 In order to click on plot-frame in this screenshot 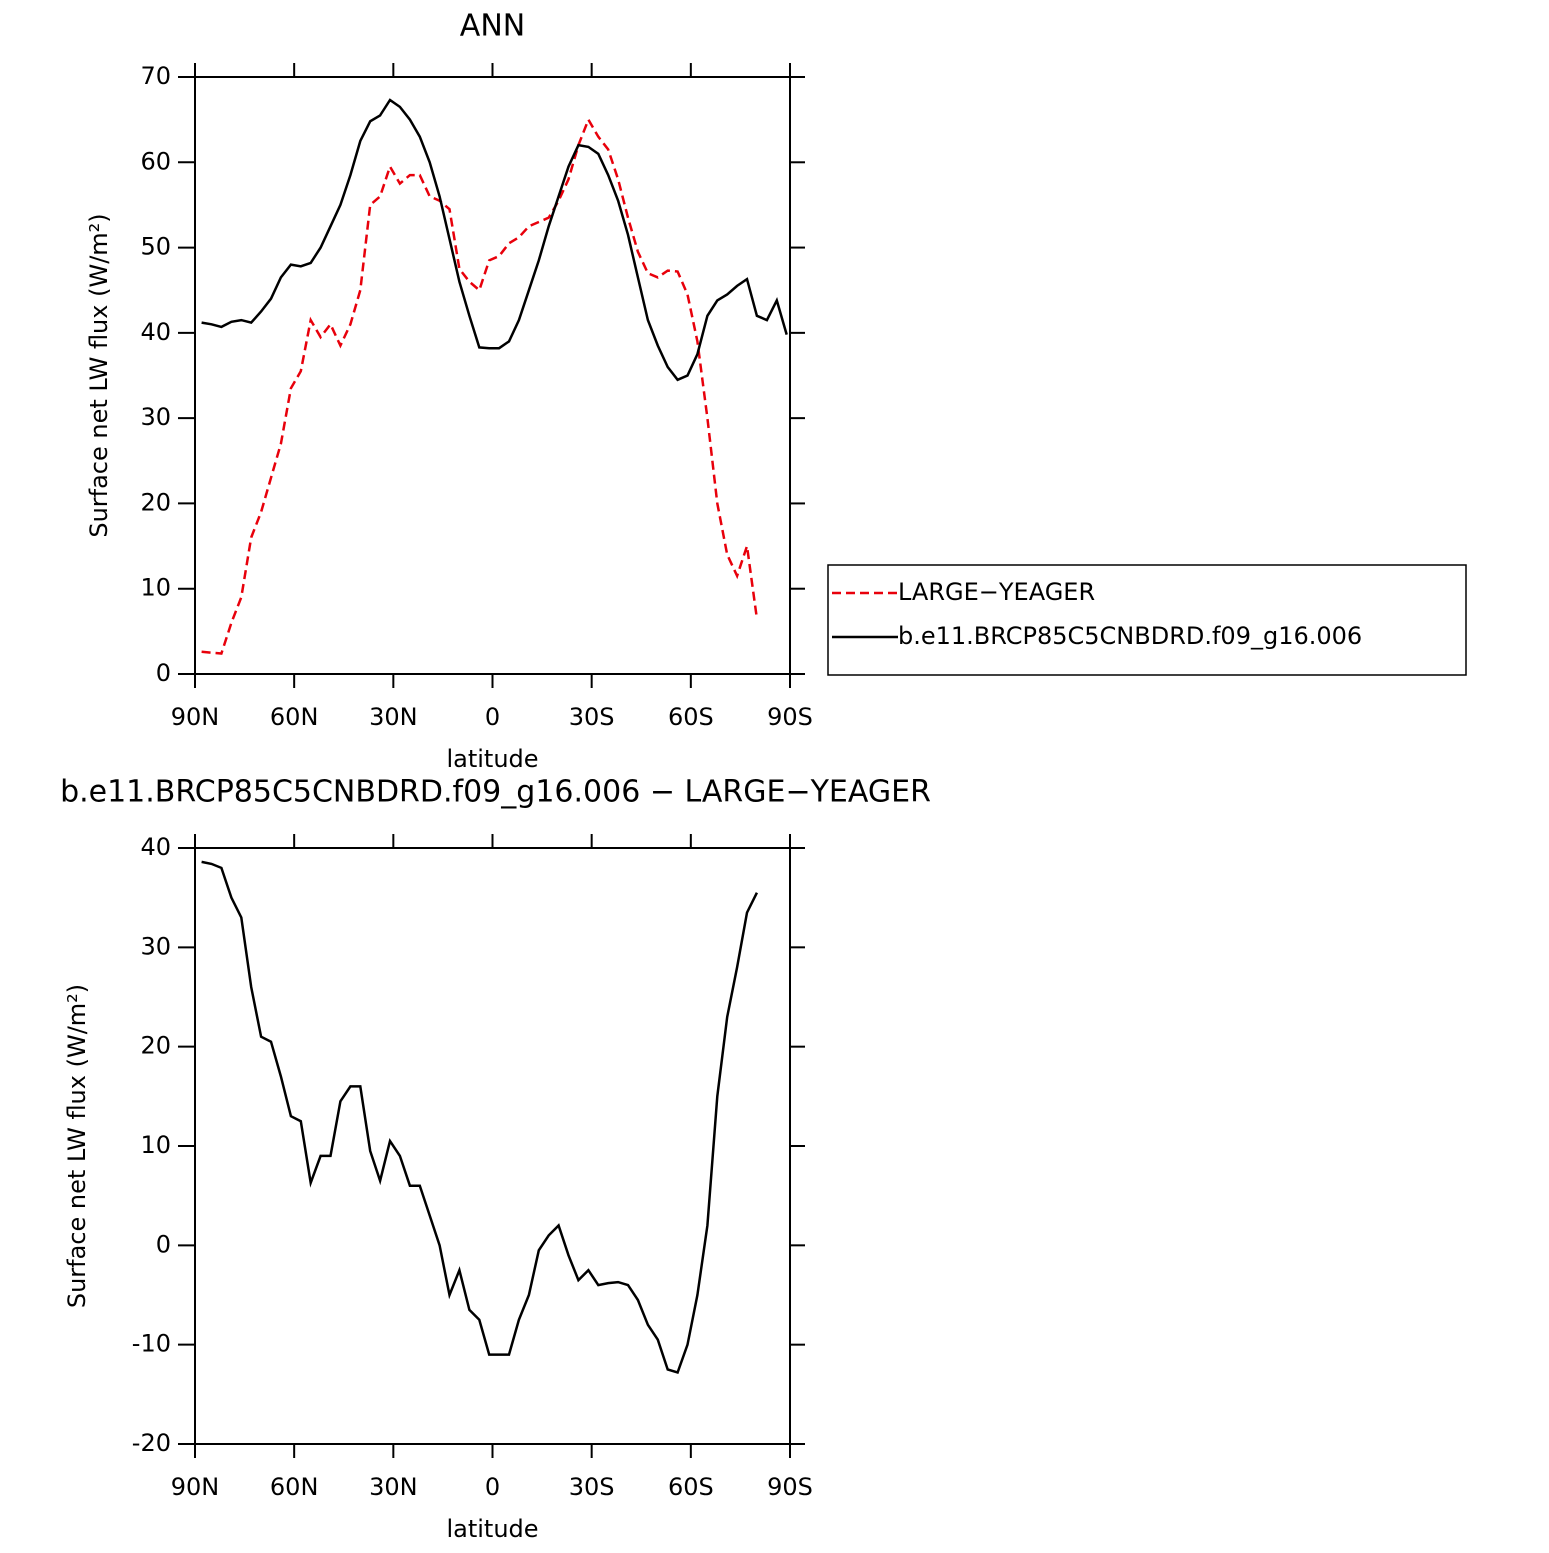, I will do `click(492, 375)`.